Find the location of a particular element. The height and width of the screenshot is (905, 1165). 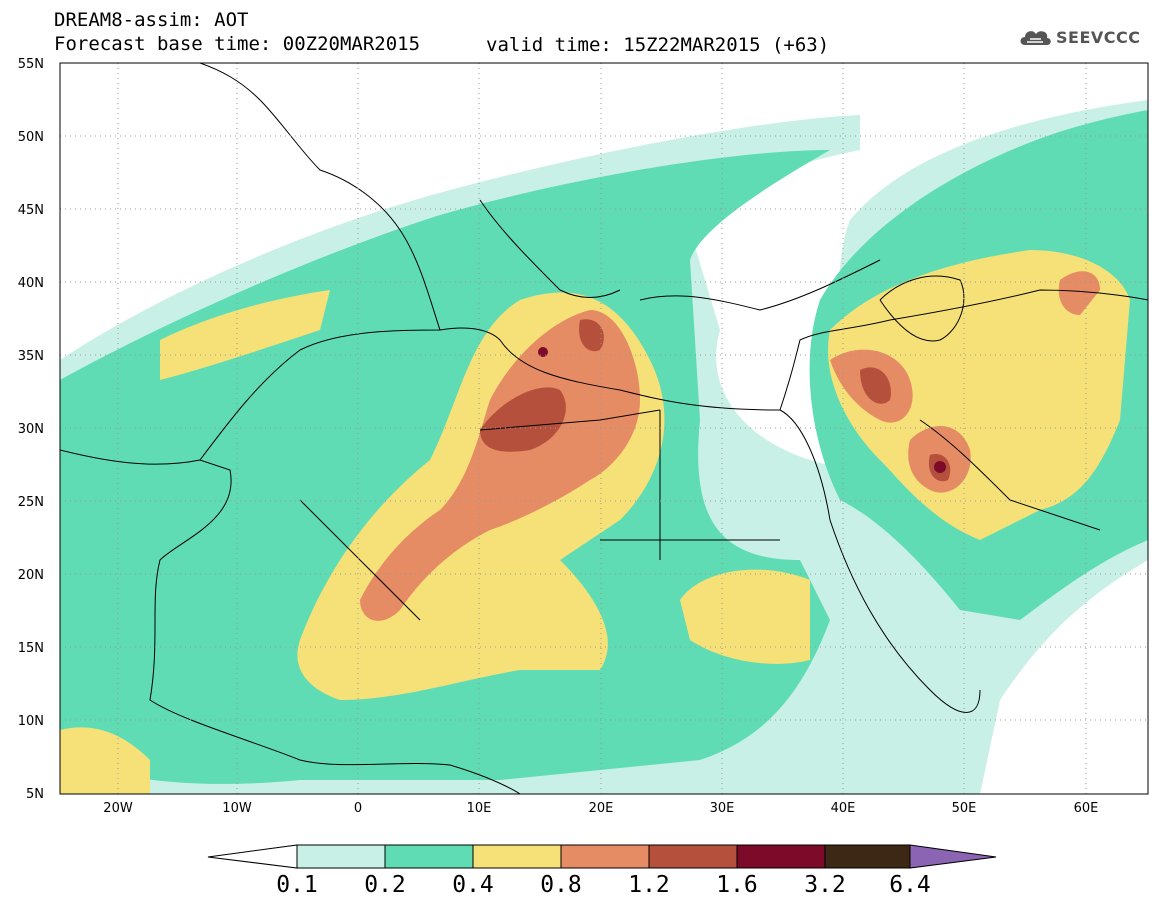

lat-label: 20N is located at coordinates (31, 575).